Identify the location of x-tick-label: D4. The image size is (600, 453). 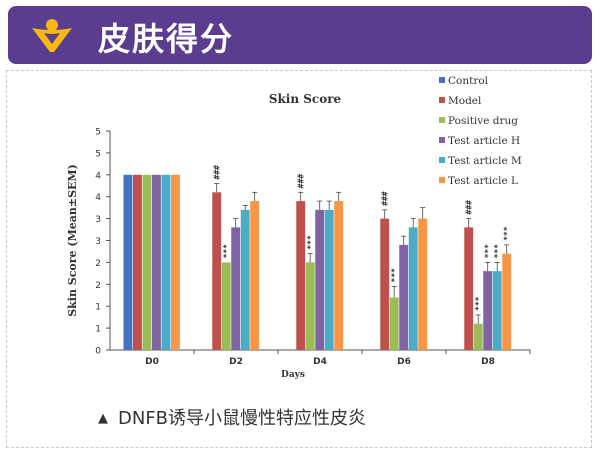
(320, 362).